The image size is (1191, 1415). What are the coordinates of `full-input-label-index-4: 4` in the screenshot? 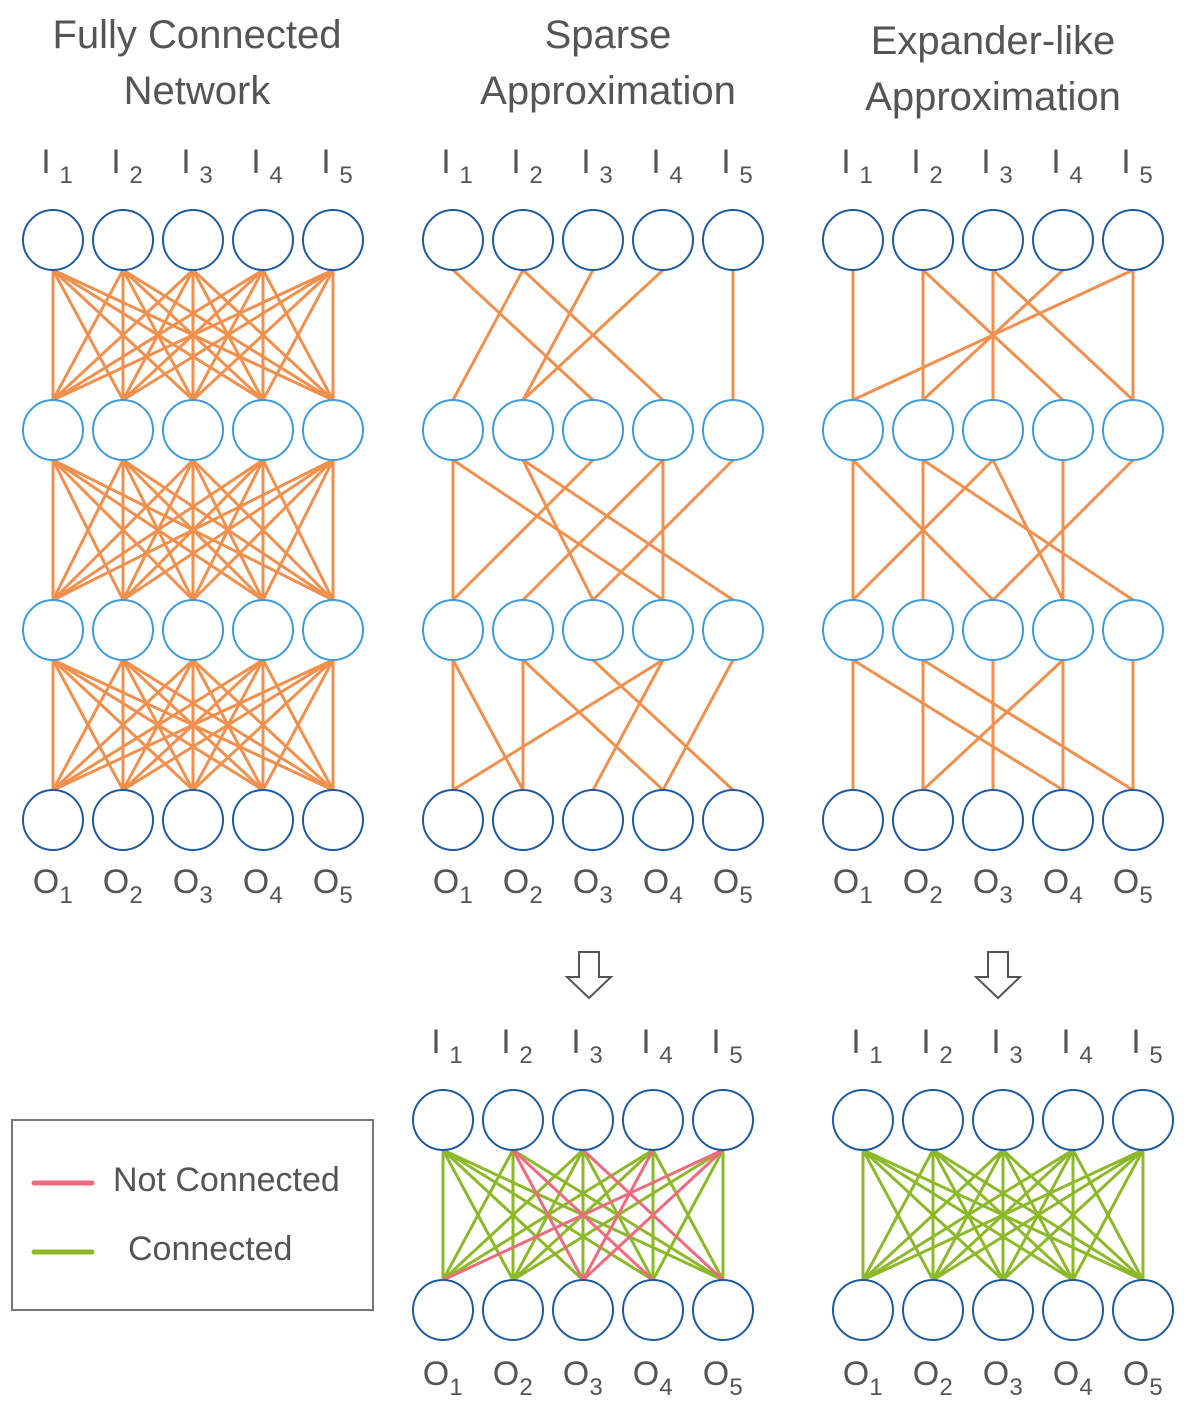 It's located at (275, 175).